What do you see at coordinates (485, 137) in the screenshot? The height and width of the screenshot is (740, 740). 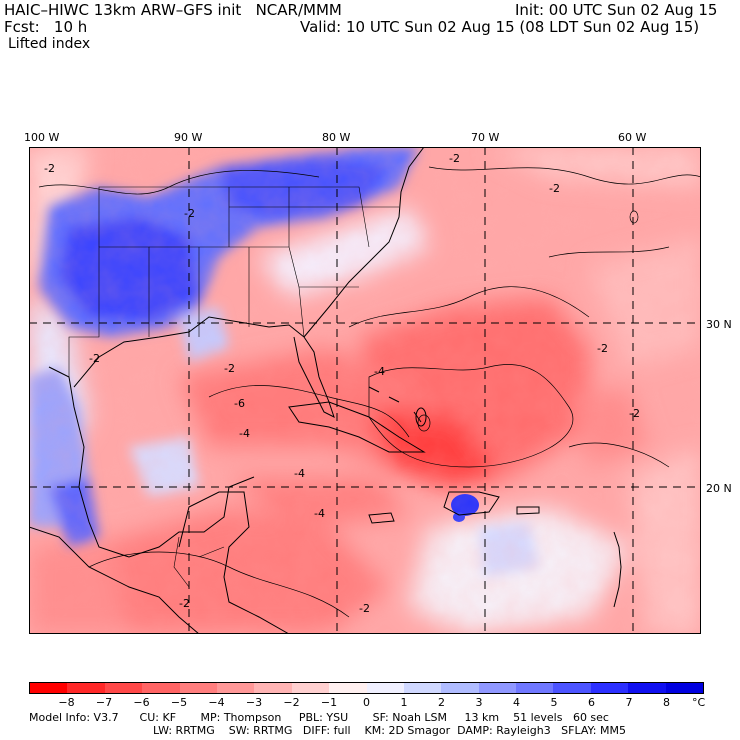 I see `lon-label-70w: 70 W` at bounding box center [485, 137].